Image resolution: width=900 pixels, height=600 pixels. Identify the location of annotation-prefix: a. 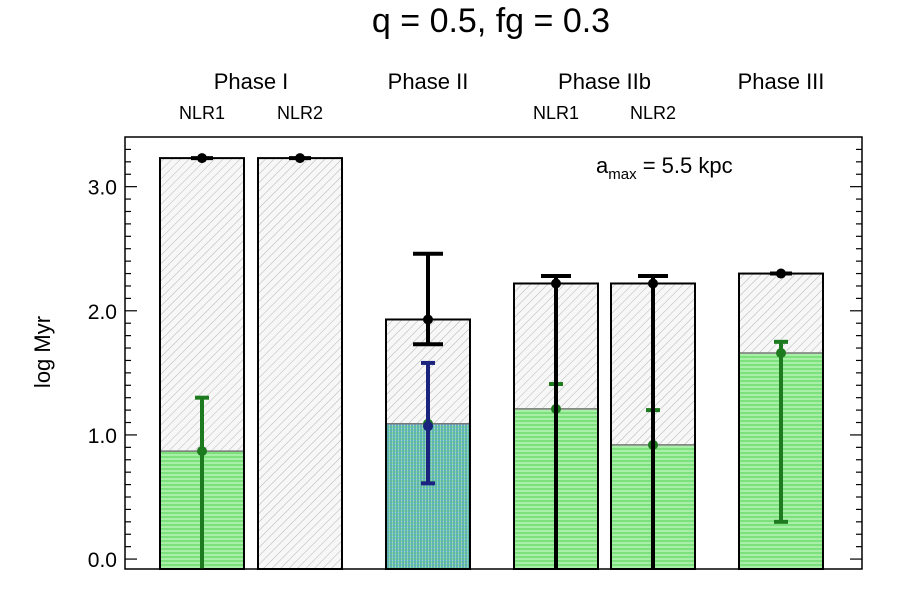
(602, 165).